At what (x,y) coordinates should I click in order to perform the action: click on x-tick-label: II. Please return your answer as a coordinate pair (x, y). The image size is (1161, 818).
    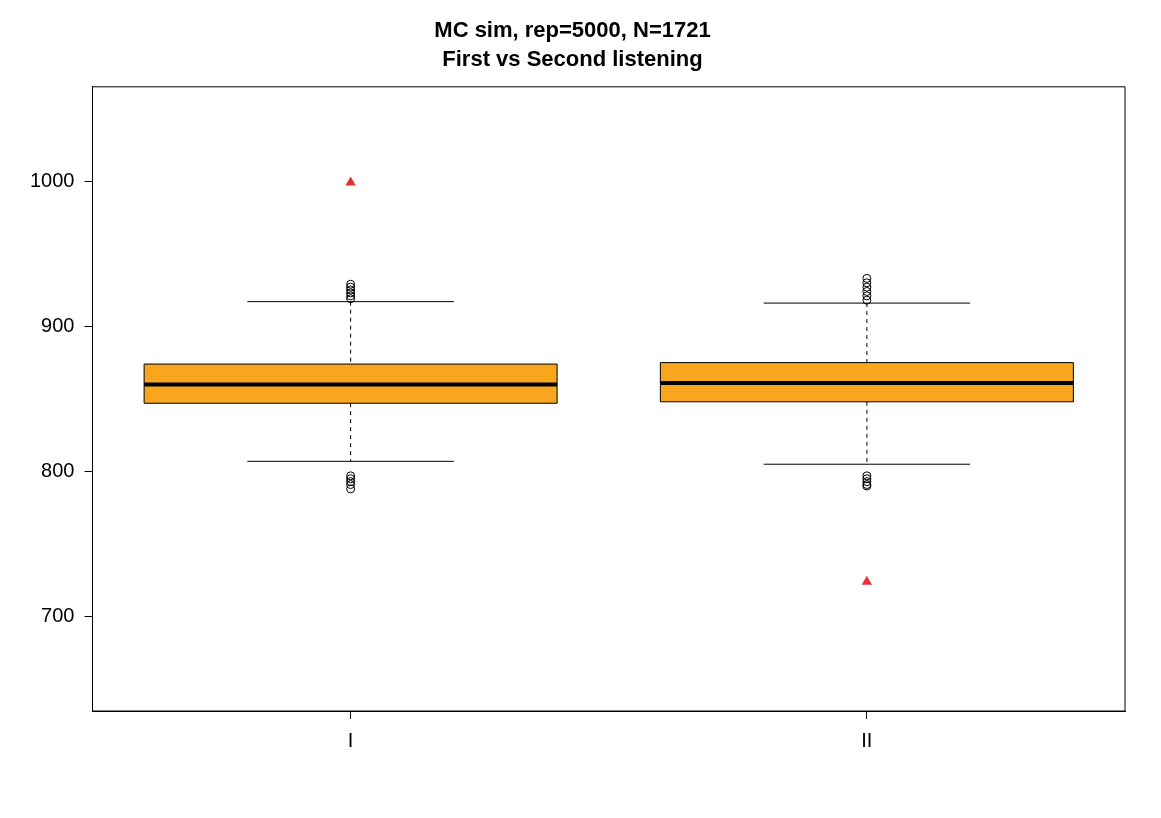
    Looking at the image, I should click on (867, 739).